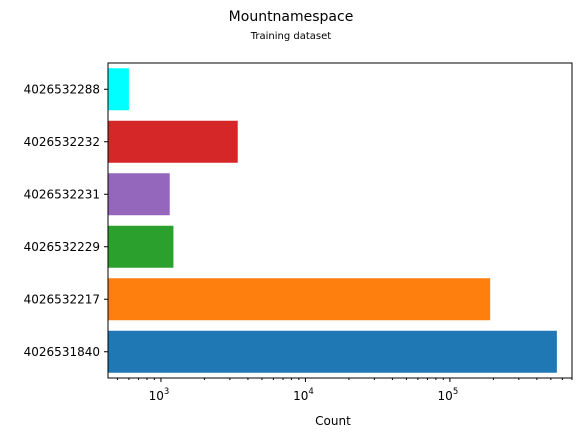 Image resolution: width=582 pixels, height=437 pixels. Describe the element at coordinates (62, 142) in the screenshot. I see `y-tick-label: 4026532232` at that location.